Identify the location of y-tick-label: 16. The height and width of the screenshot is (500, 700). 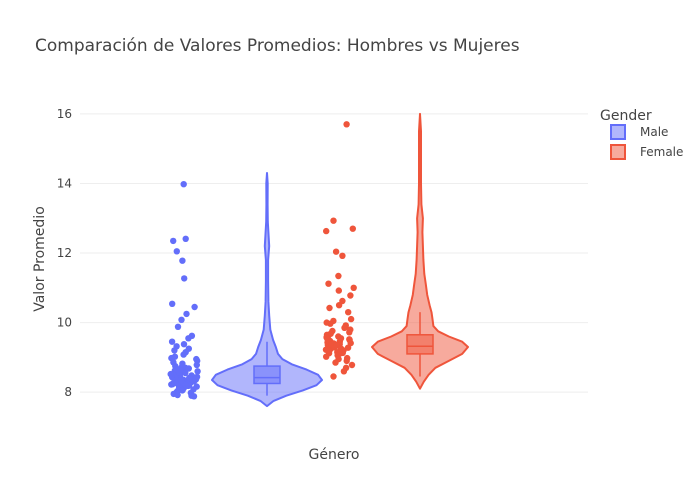
(64, 114).